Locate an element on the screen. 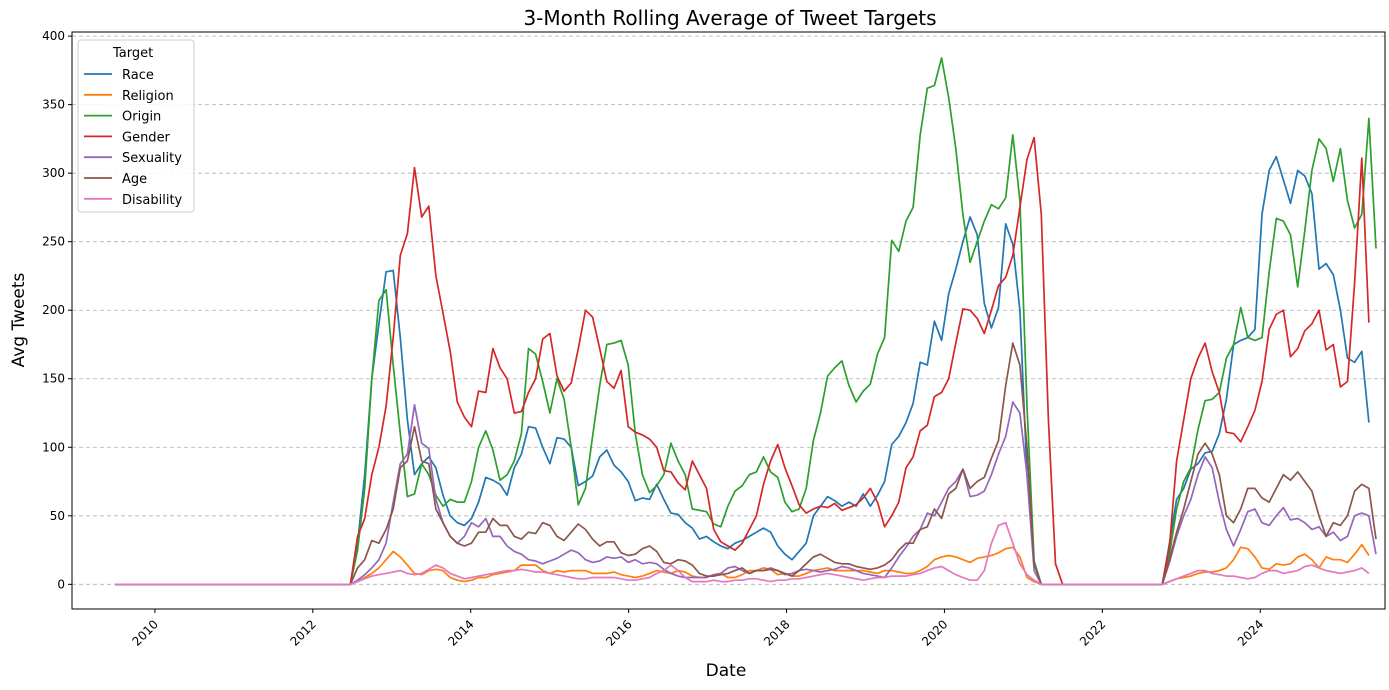 This screenshot has width=1389, height=690. y-tick-label: 400 is located at coordinates (53, 36).